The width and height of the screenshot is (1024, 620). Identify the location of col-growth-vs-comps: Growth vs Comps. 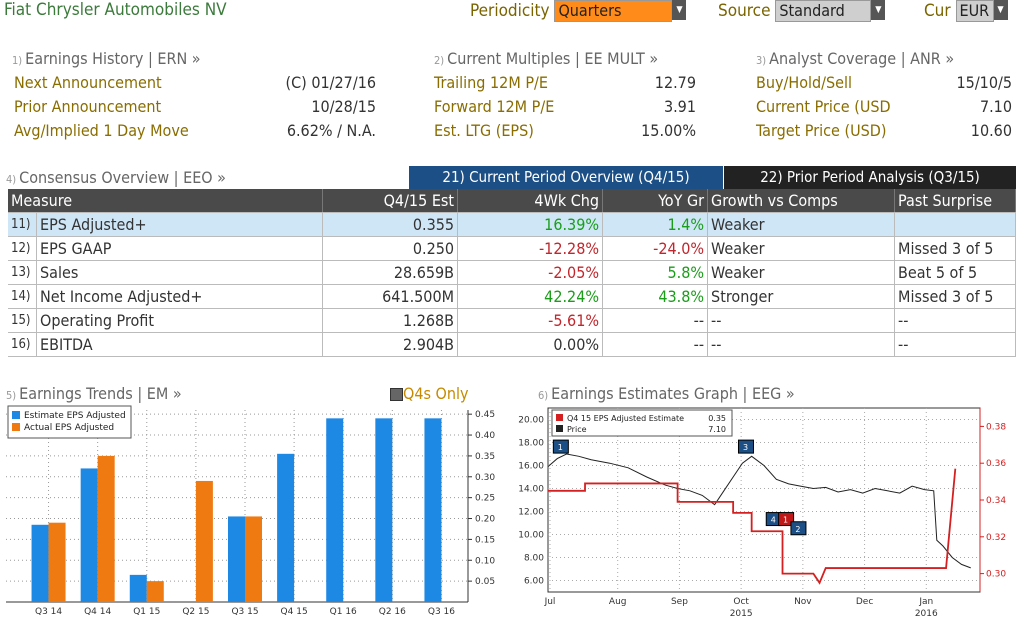
(801, 201).